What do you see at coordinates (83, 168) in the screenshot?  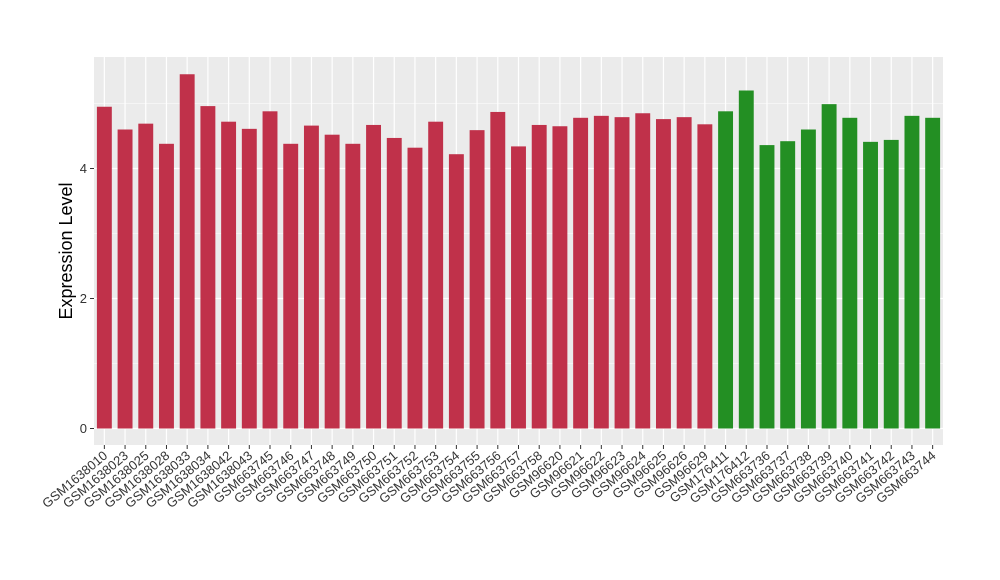 I see `y-tick-label: 4` at bounding box center [83, 168].